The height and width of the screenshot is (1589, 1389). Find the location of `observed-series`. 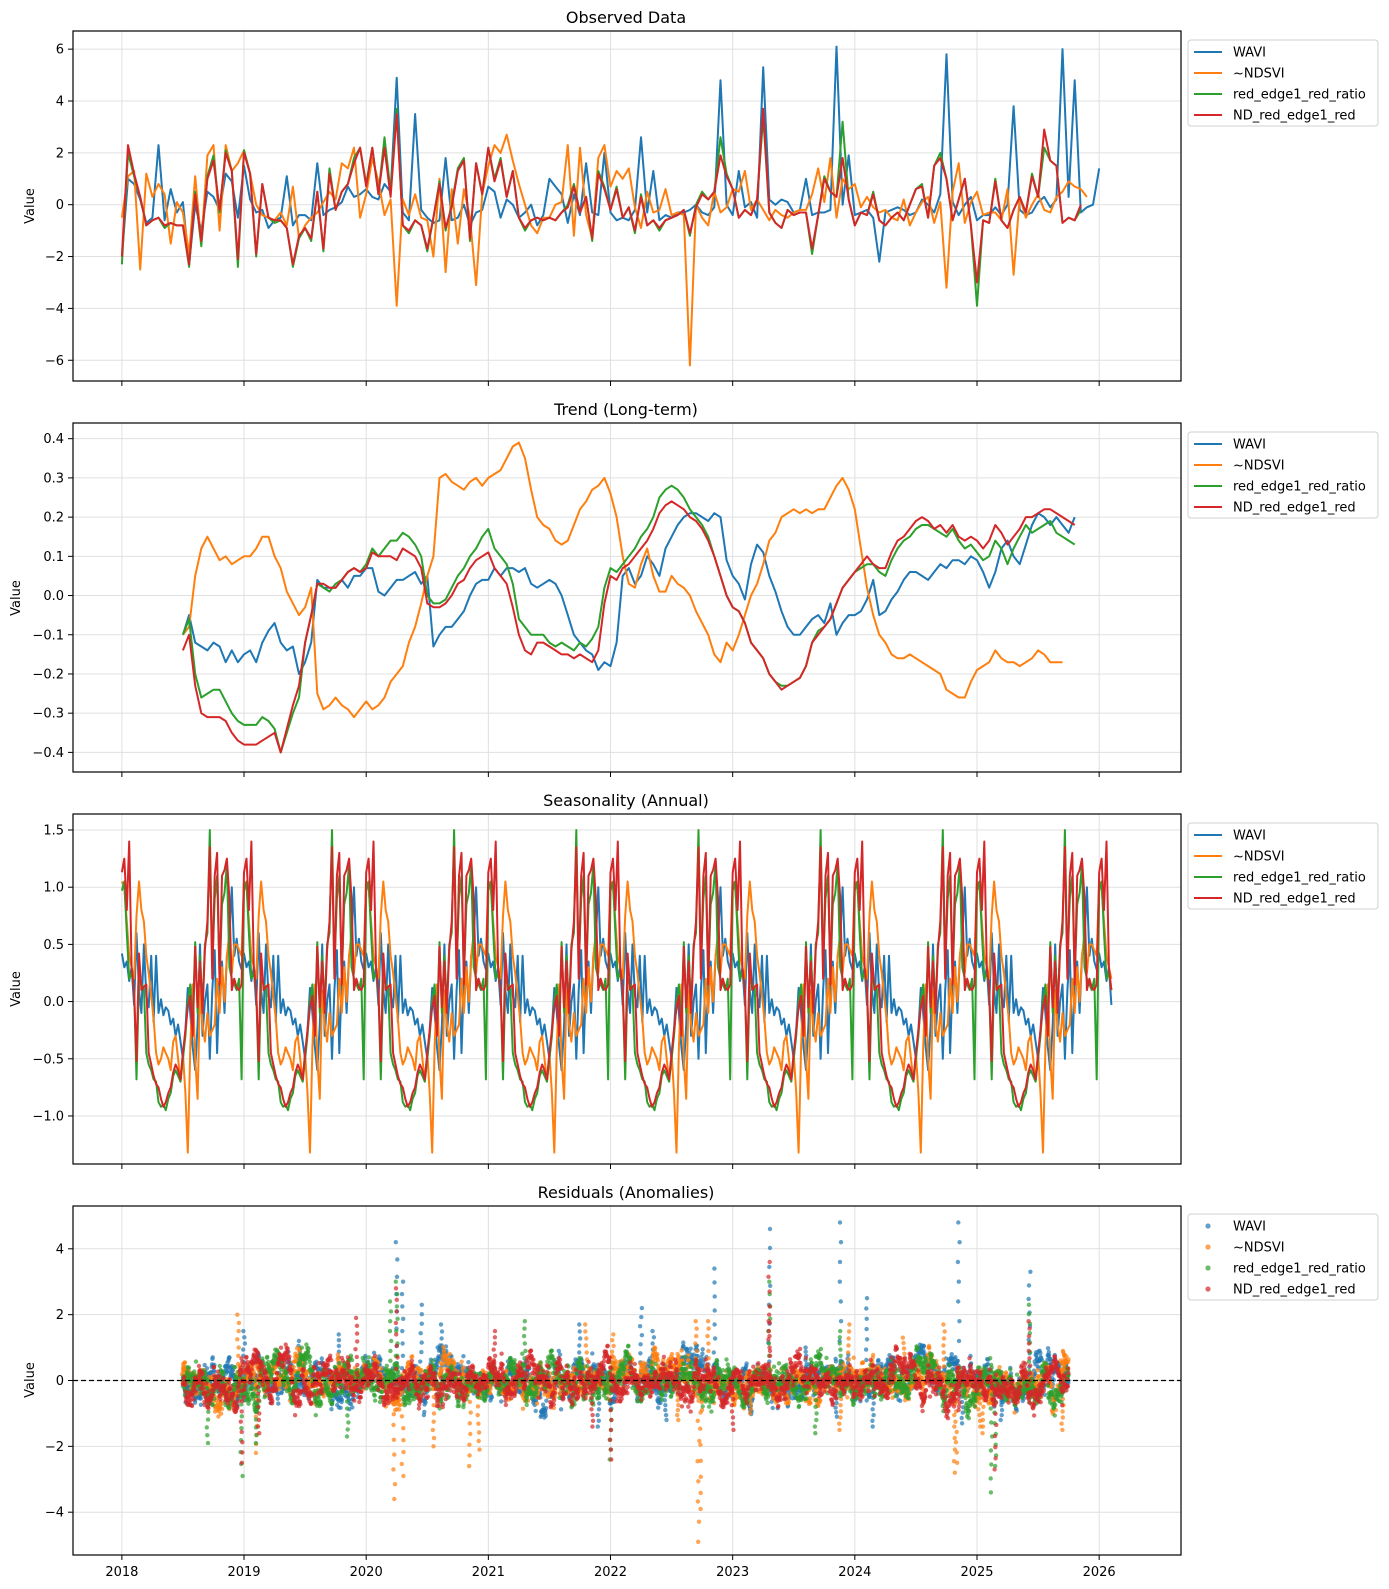

observed-series is located at coordinates (610, 206).